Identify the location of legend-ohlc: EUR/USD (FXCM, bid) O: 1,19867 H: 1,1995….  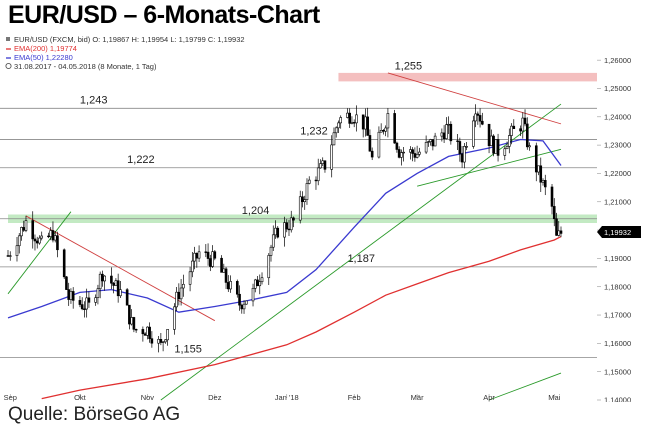
(129, 39).